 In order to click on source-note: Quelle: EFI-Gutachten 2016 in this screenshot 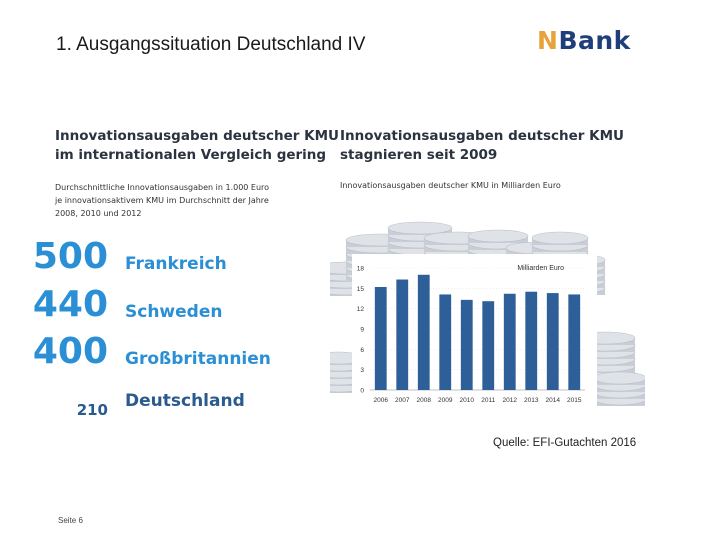, I will do `click(565, 443)`.